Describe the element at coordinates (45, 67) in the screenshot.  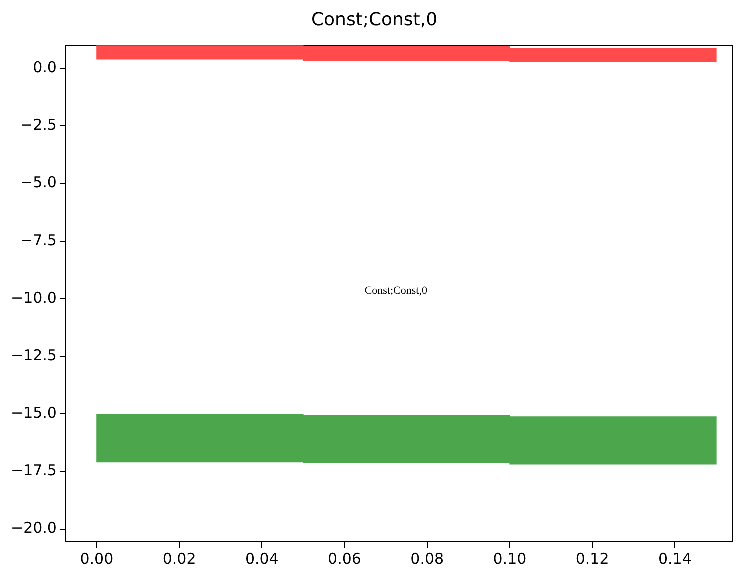
I see `y-tick-label: 0.0` at that location.